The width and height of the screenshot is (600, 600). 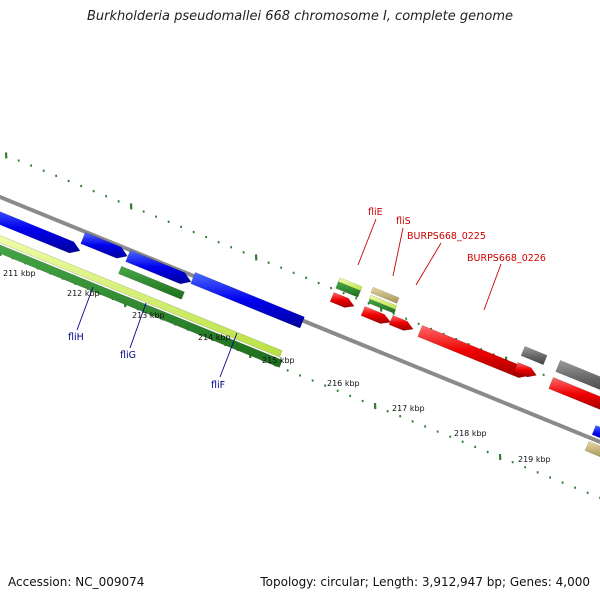 I want to click on gene-label-flig: fliG, so click(x=128, y=355).